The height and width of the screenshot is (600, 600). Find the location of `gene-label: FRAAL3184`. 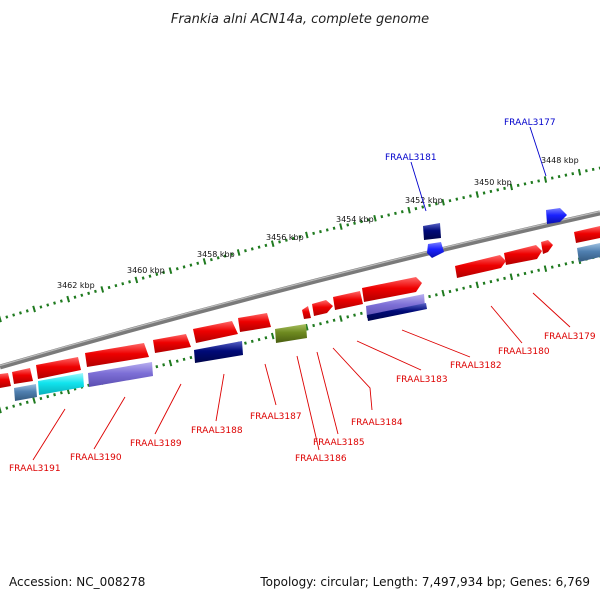

gene-label: FRAAL3184 is located at coordinates (377, 423).